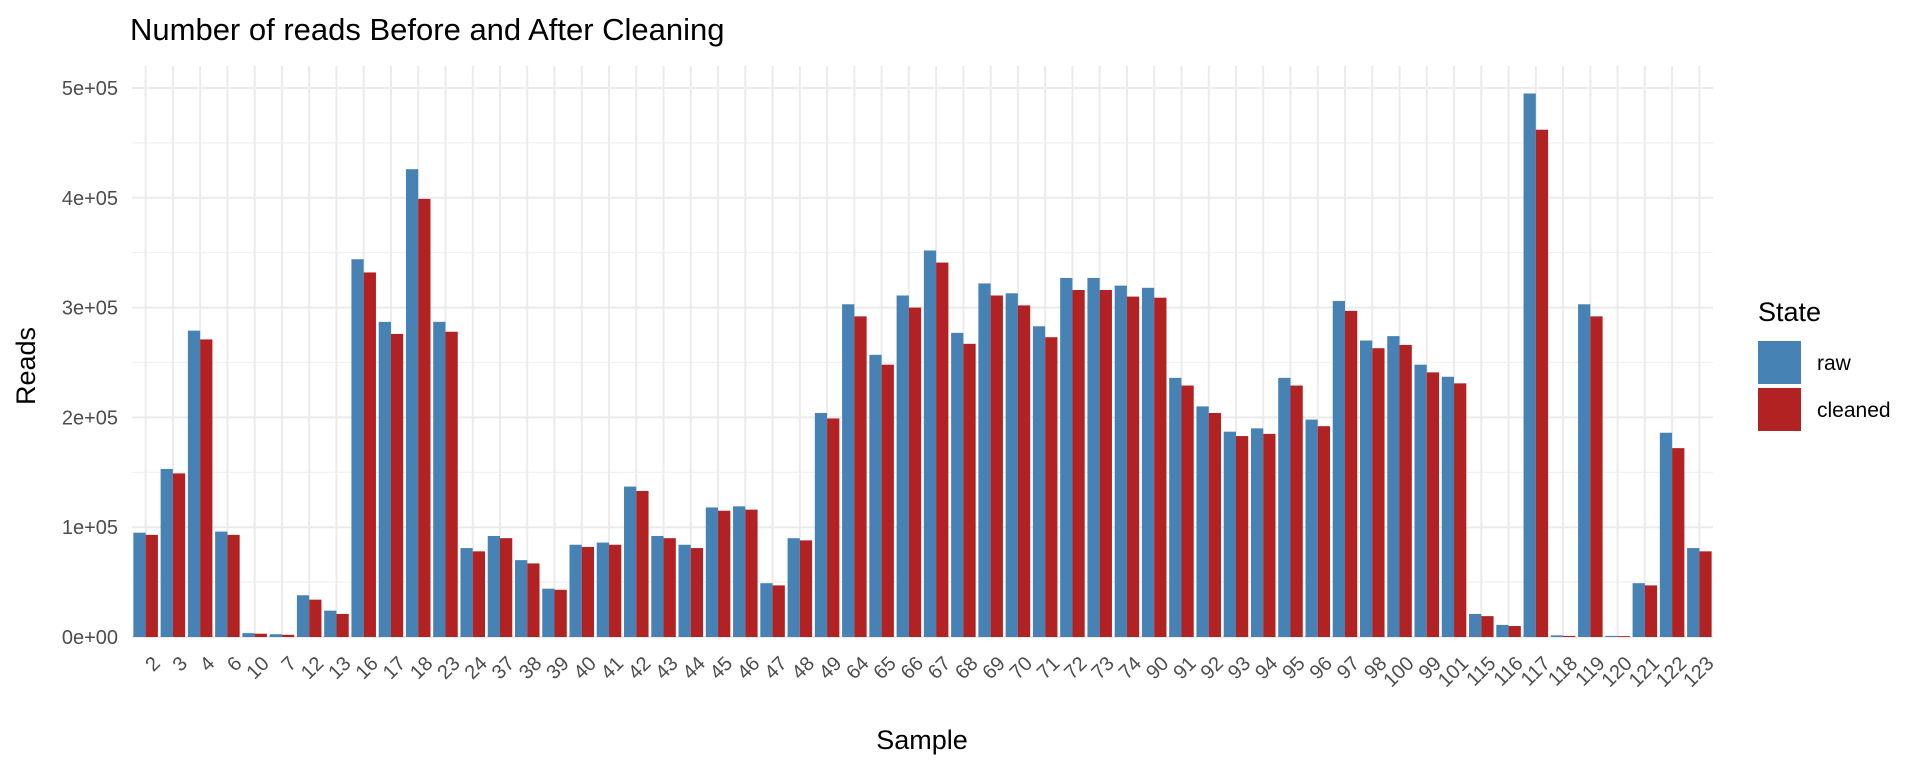  I want to click on legend-label-cleaned: cleaned, so click(1854, 410).